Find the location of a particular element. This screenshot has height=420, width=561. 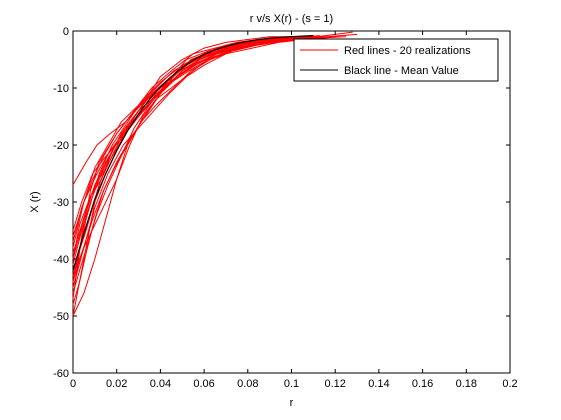

x-tick-label: 0.08 is located at coordinates (247, 384).